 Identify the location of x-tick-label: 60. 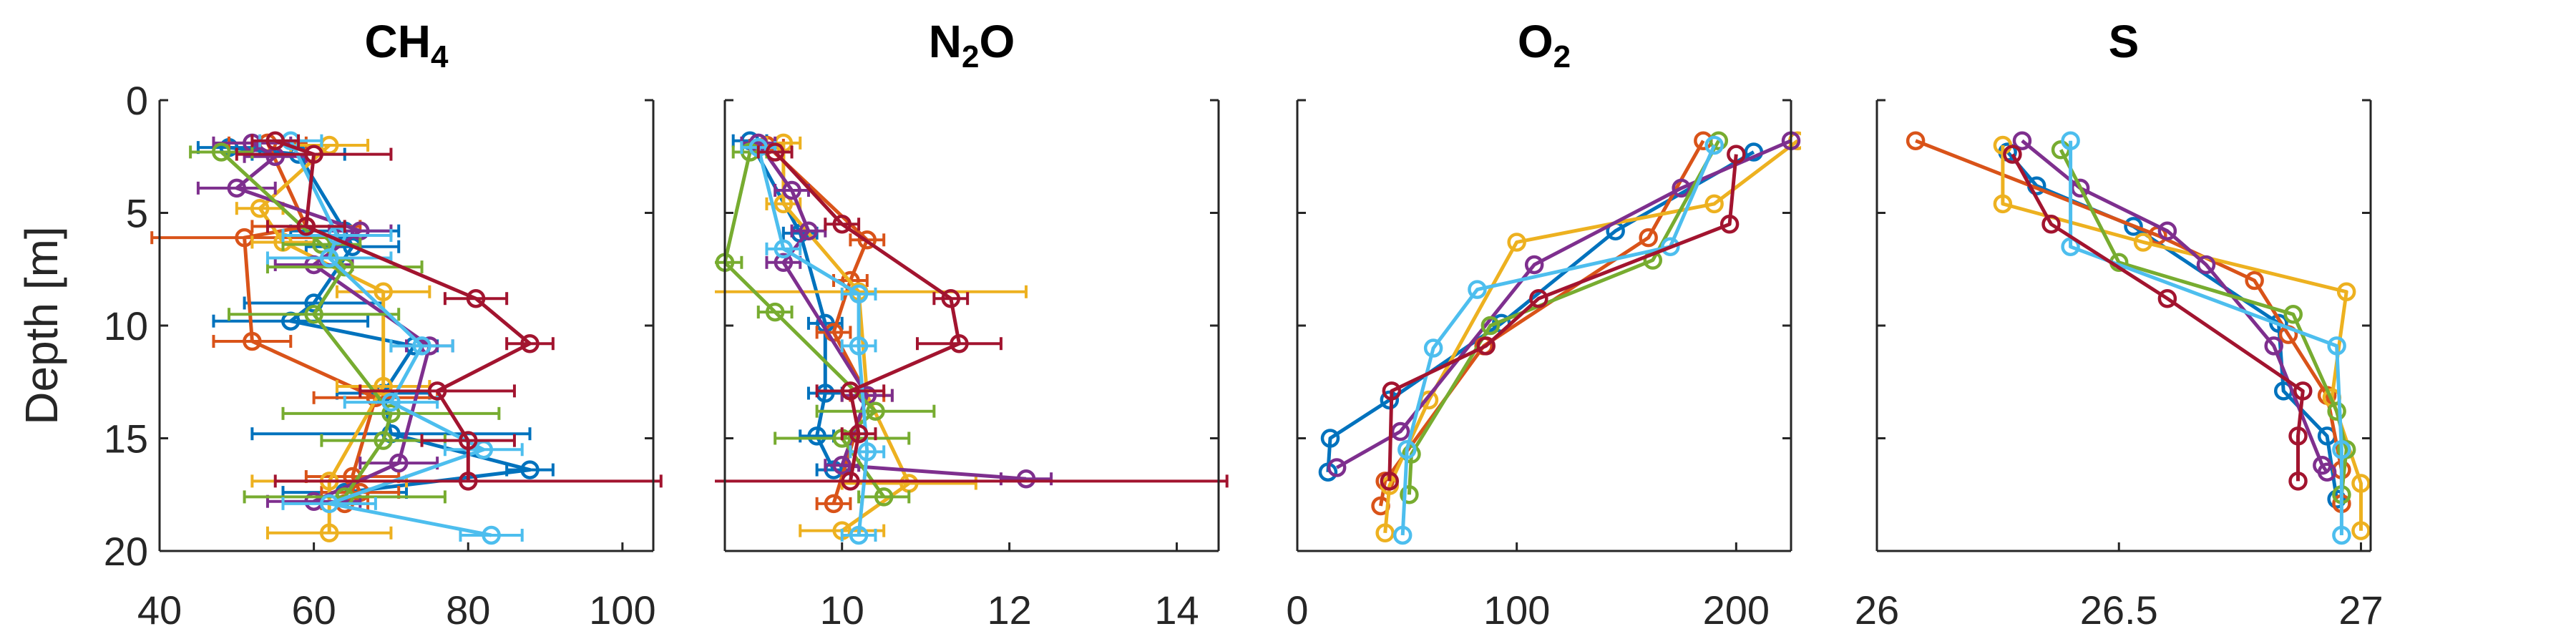
(313, 610).